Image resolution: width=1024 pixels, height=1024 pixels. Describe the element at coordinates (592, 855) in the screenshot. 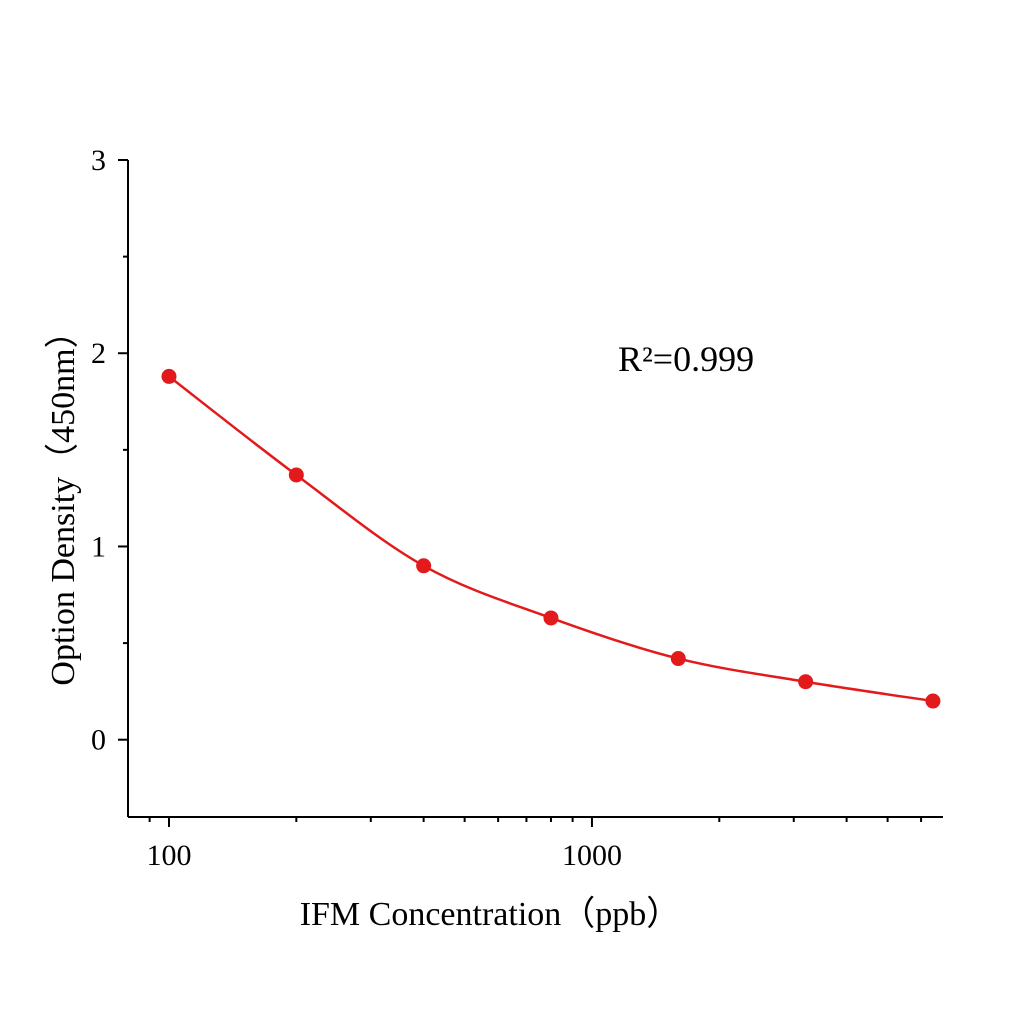

I see `x-tick-label: 1000` at that location.